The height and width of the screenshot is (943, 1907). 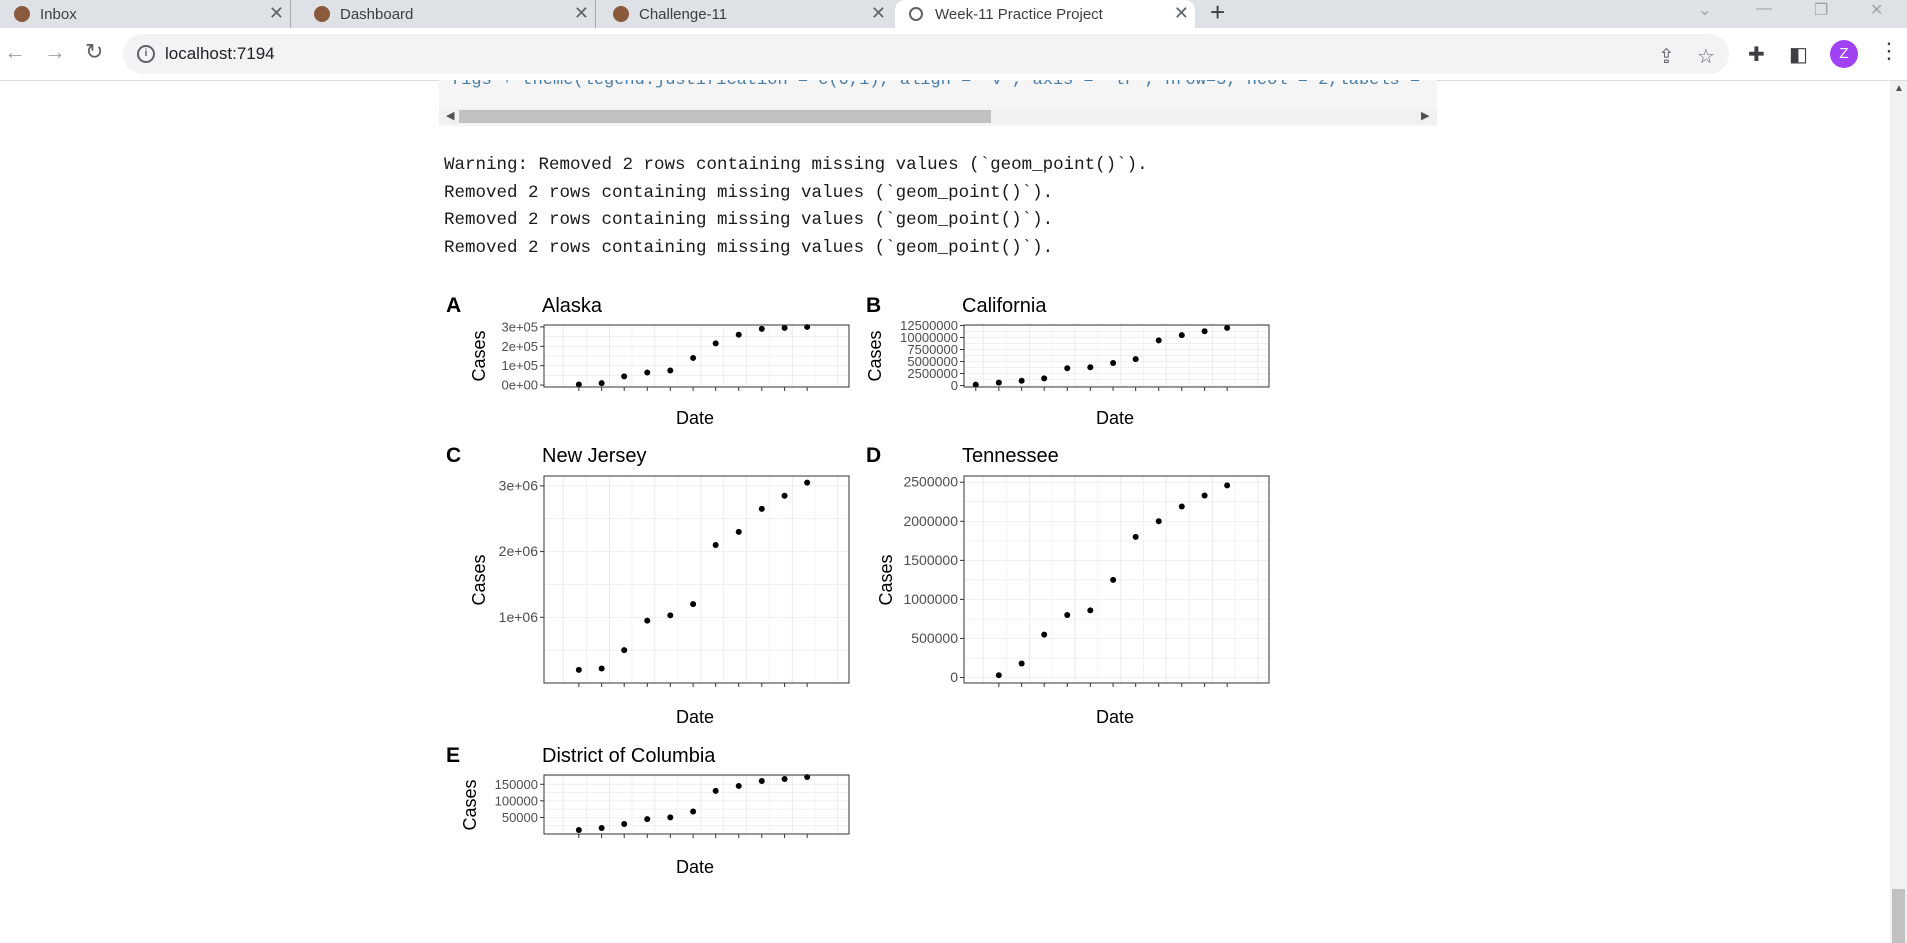 I want to click on tab-title: Week-11 Practice Project, so click(x=1019, y=14).